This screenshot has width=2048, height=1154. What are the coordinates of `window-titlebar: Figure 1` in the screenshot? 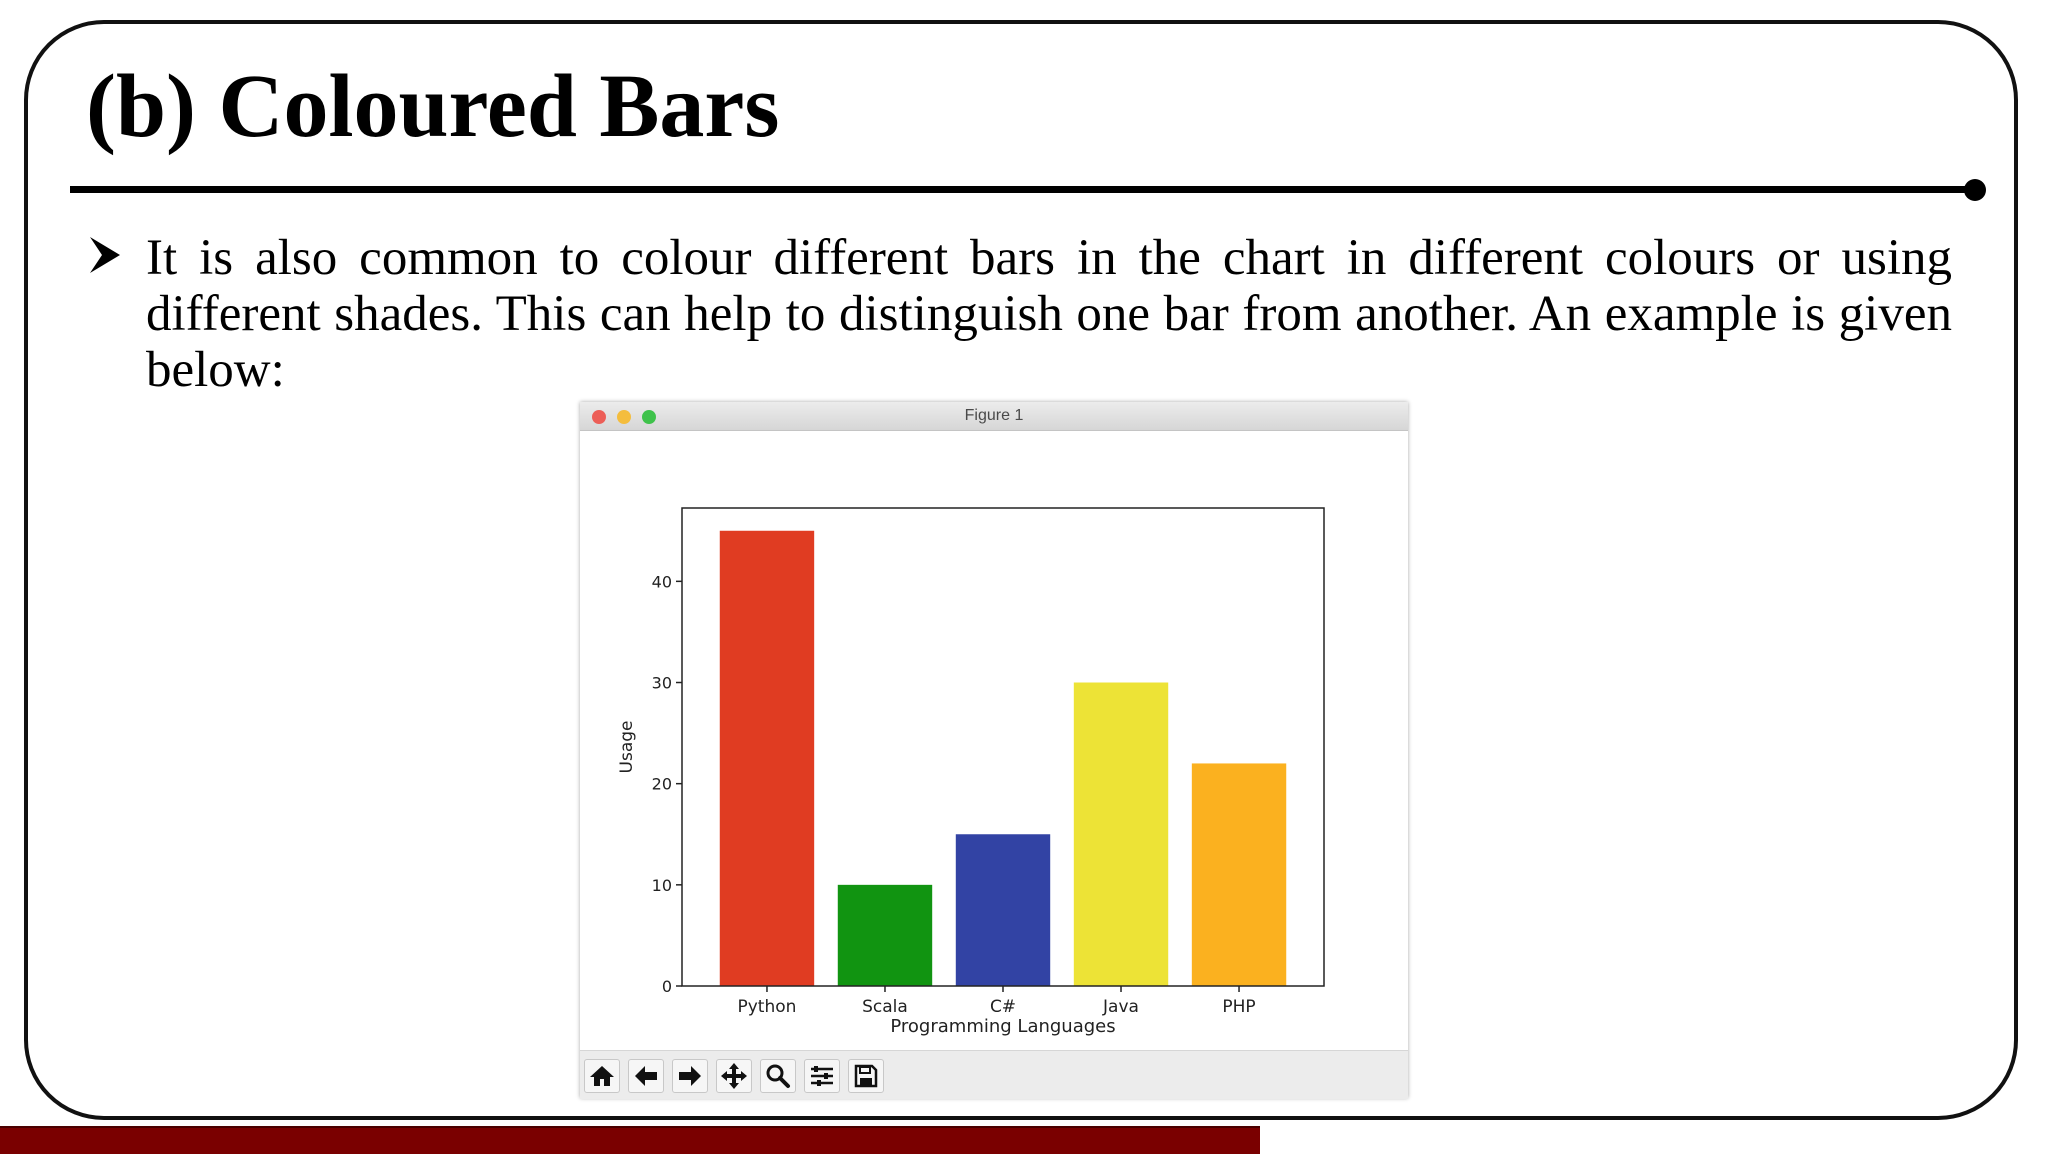 It's located at (994, 416).